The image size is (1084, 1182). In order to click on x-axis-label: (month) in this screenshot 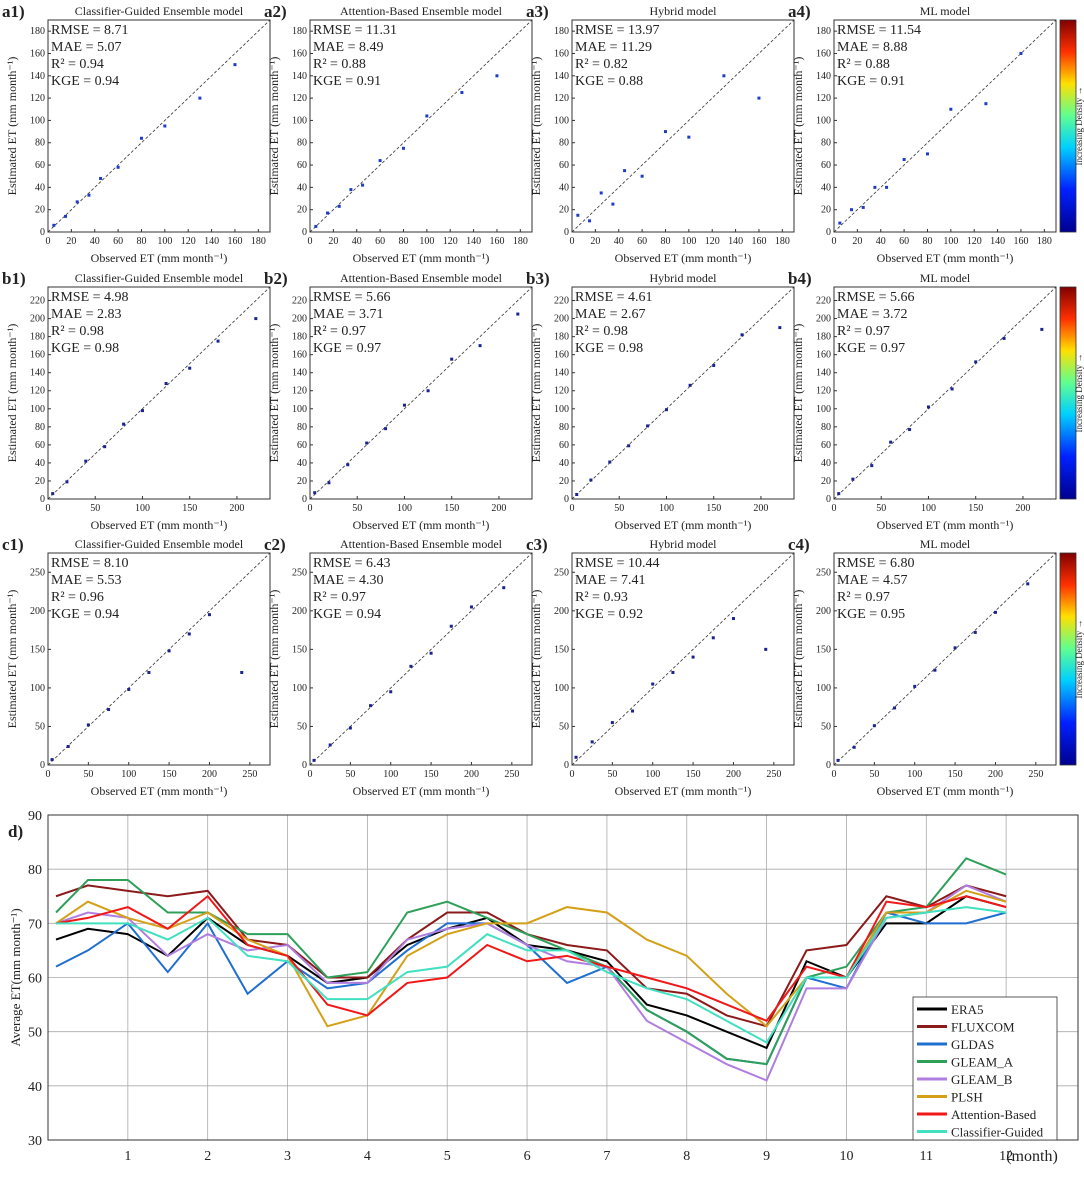, I will do `click(1032, 1156)`.